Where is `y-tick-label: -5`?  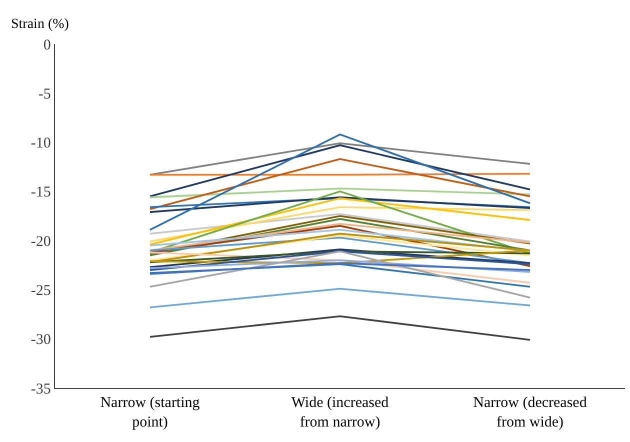 y-tick-label: -5 is located at coordinates (44, 94).